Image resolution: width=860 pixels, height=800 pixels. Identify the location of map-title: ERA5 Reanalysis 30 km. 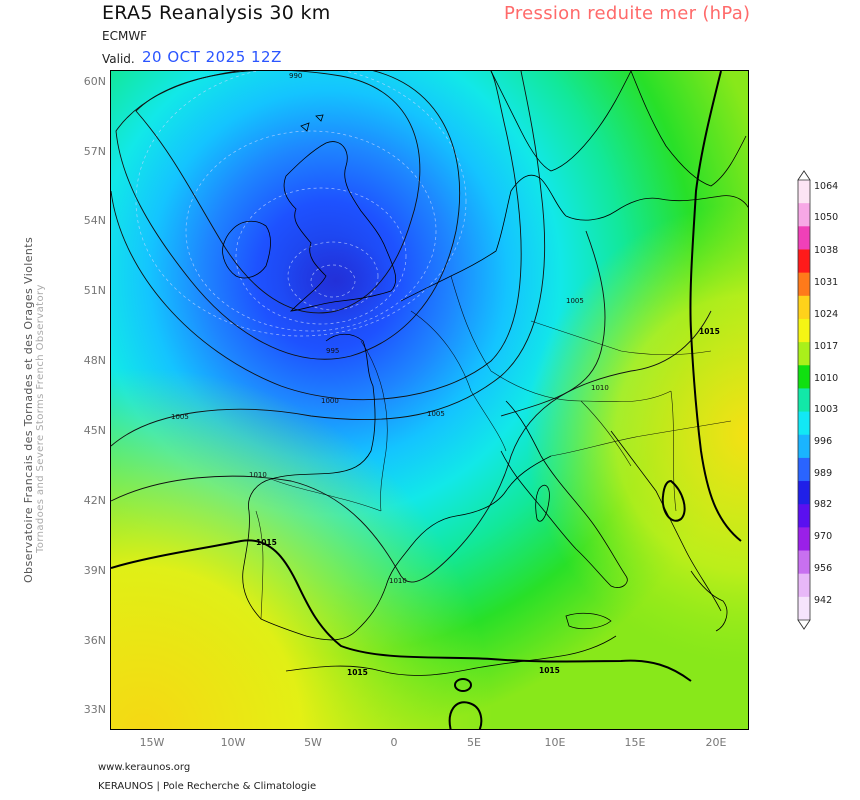
(216, 13).